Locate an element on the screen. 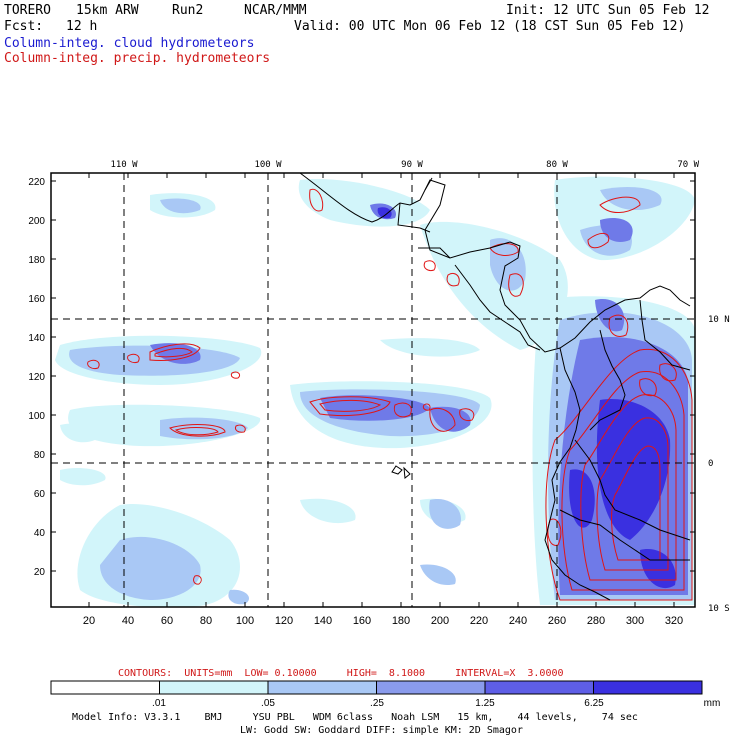 Image resolution: width=740 pixels, height=740 pixels. init-time: Init: 12 UTC Sun 05 Feb 12 is located at coordinates (608, 10).